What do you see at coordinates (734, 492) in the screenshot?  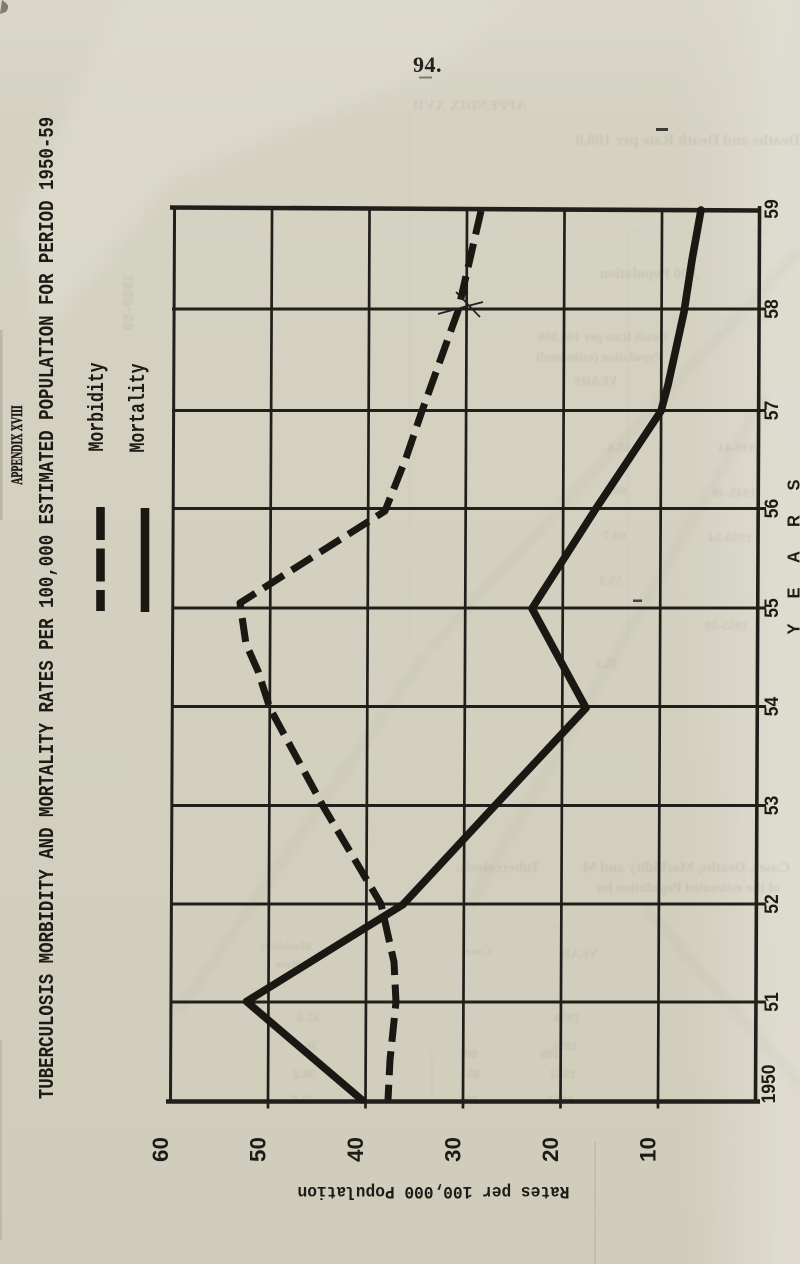 I see `svg-text: 1945-49` at bounding box center [734, 492].